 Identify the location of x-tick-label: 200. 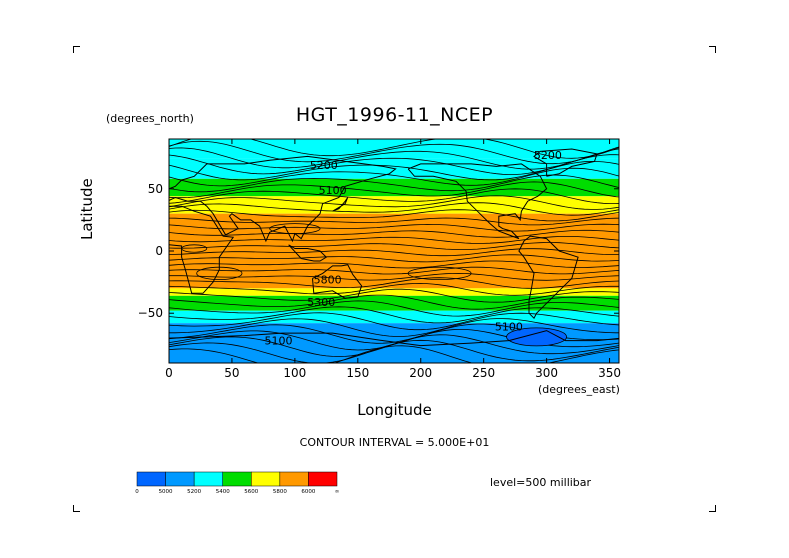
(421, 373).